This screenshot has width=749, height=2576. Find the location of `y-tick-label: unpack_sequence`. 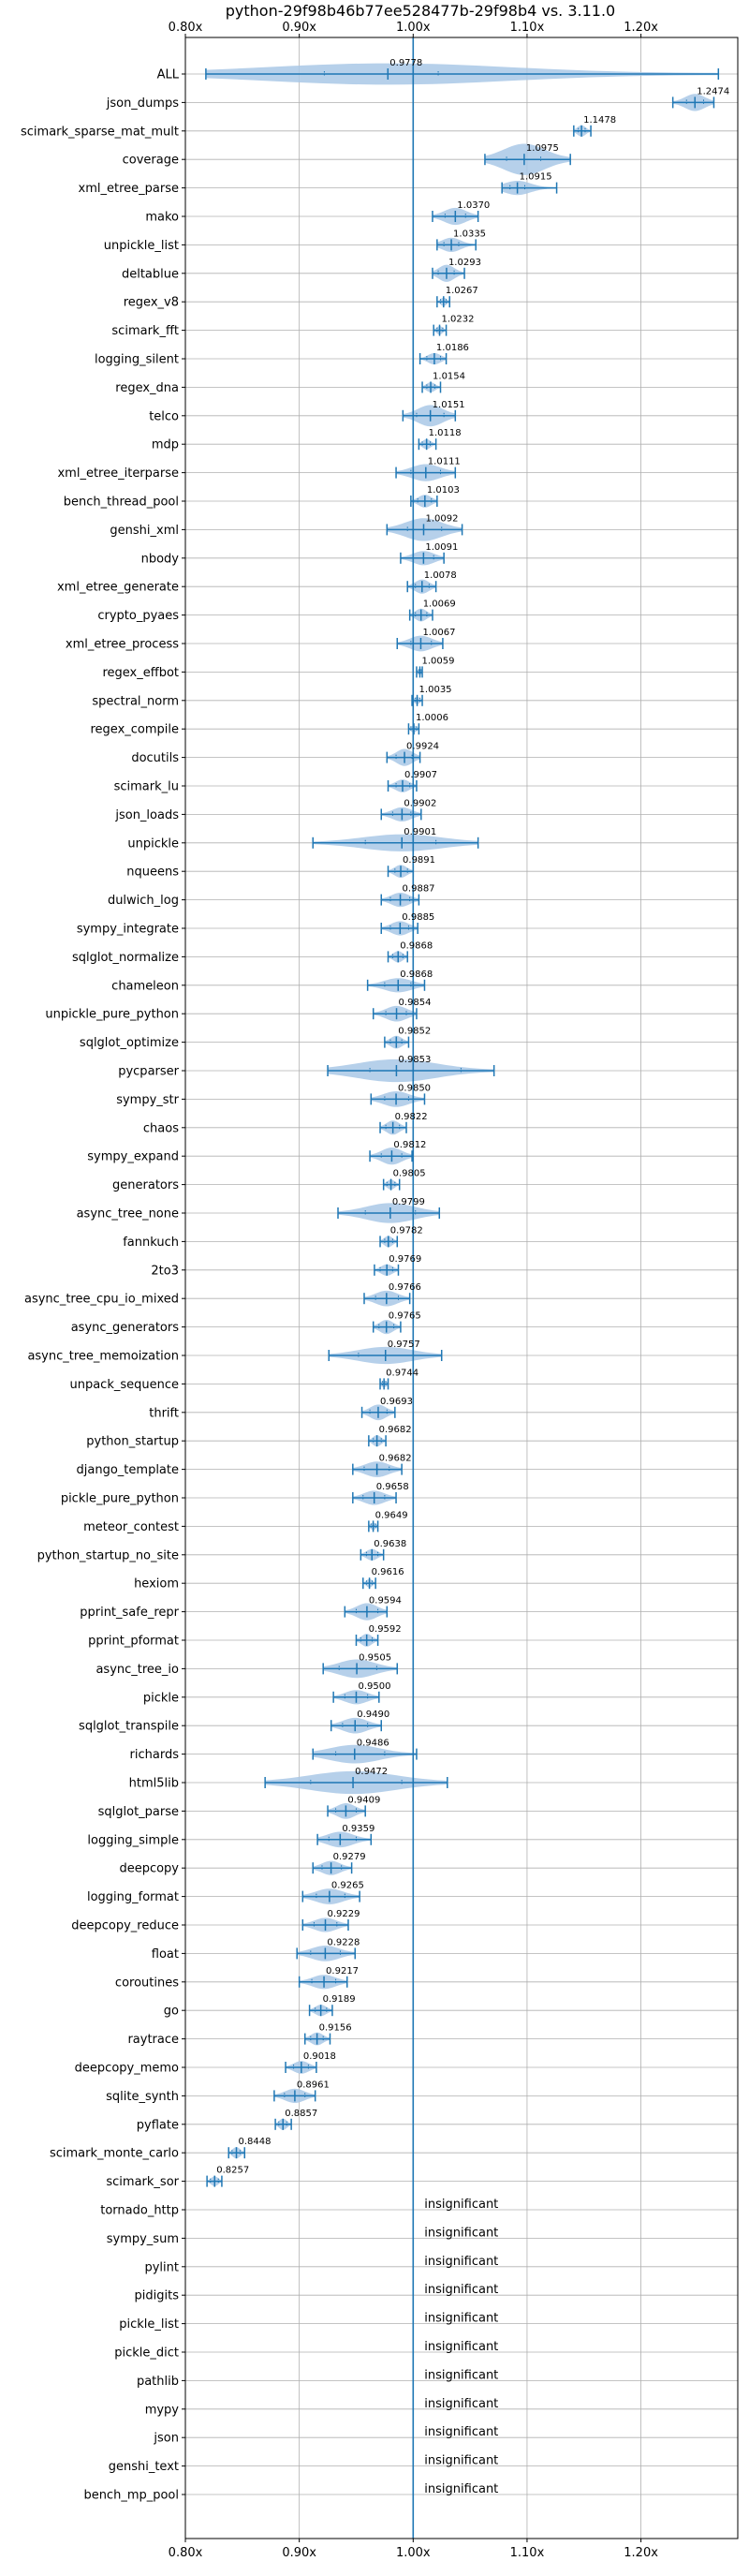

y-tick-label: unpack_sequence is located at coordinates (124, 1385).